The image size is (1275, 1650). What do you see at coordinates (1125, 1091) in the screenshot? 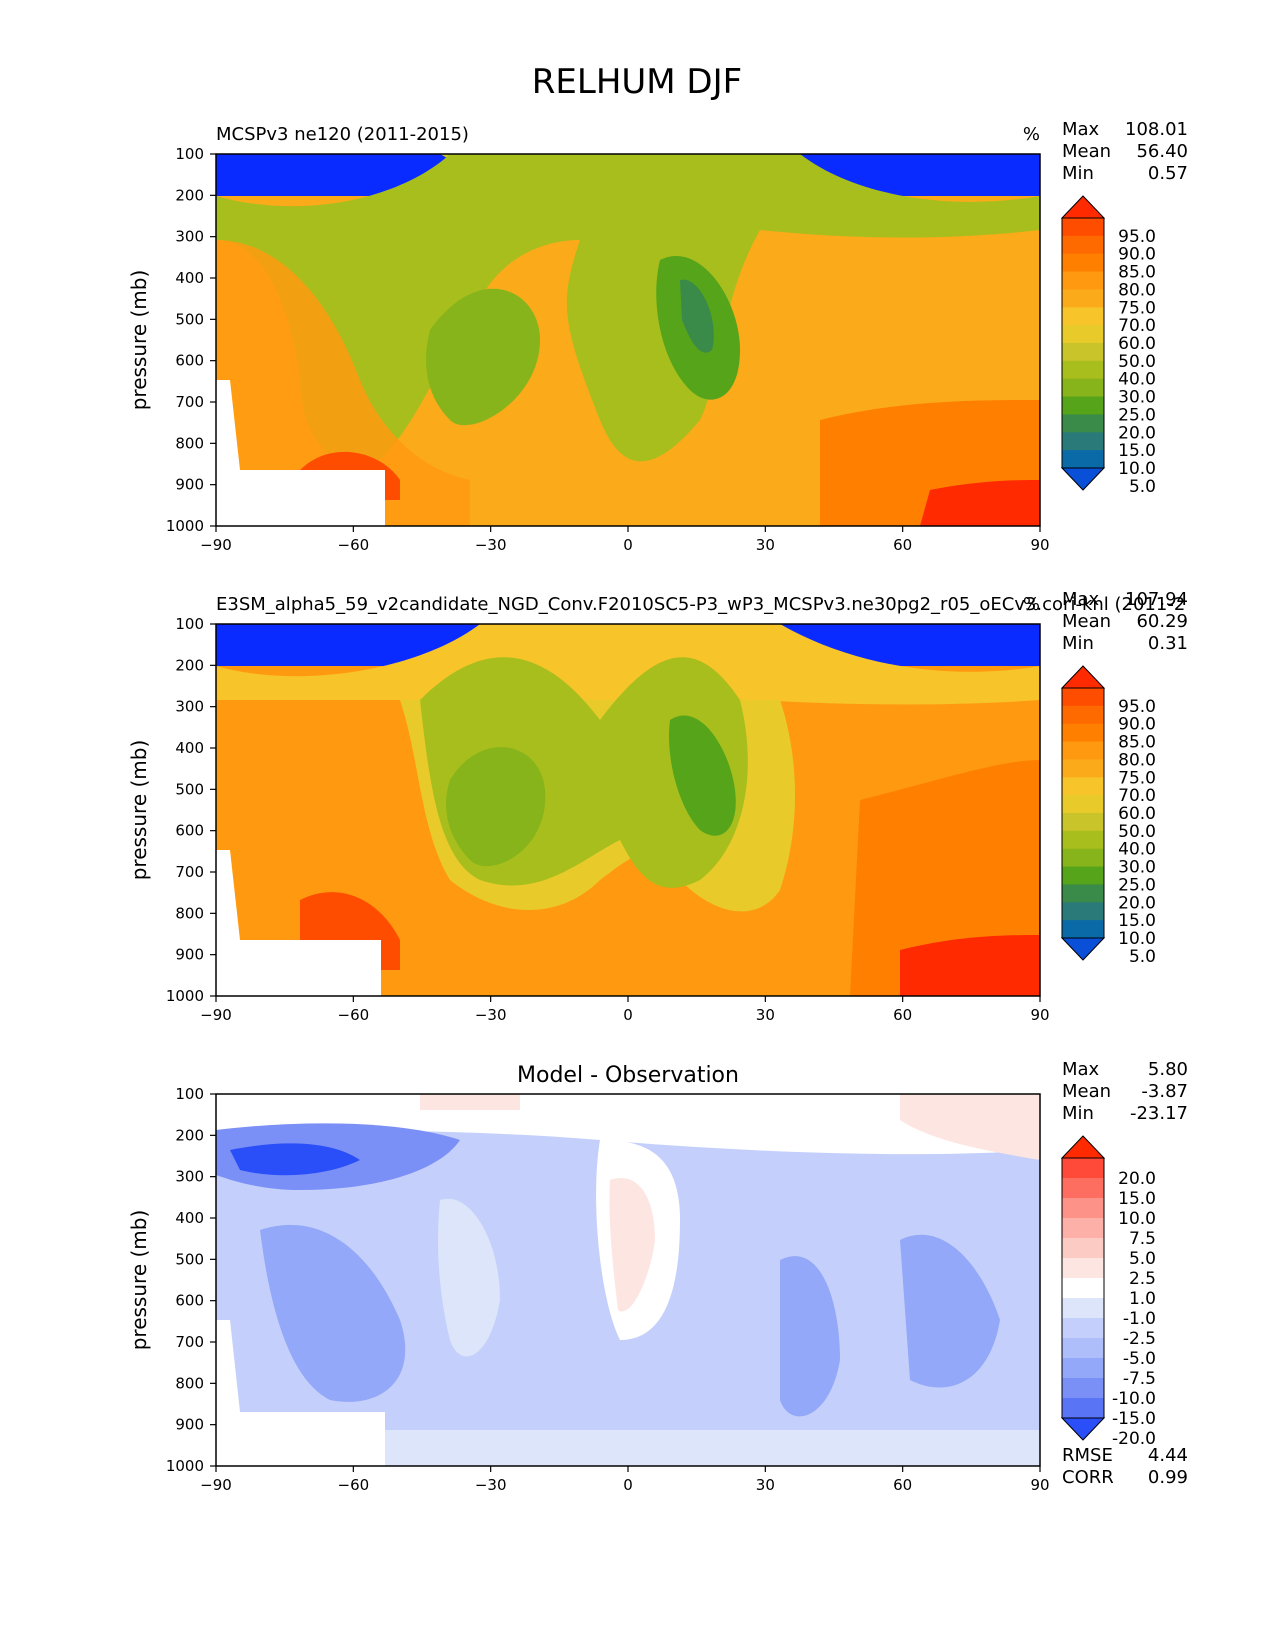
I see `panel-3-stats: Max 5.80 Mean -3.87 Min -23.17` at bounding box center [1125, 1091].